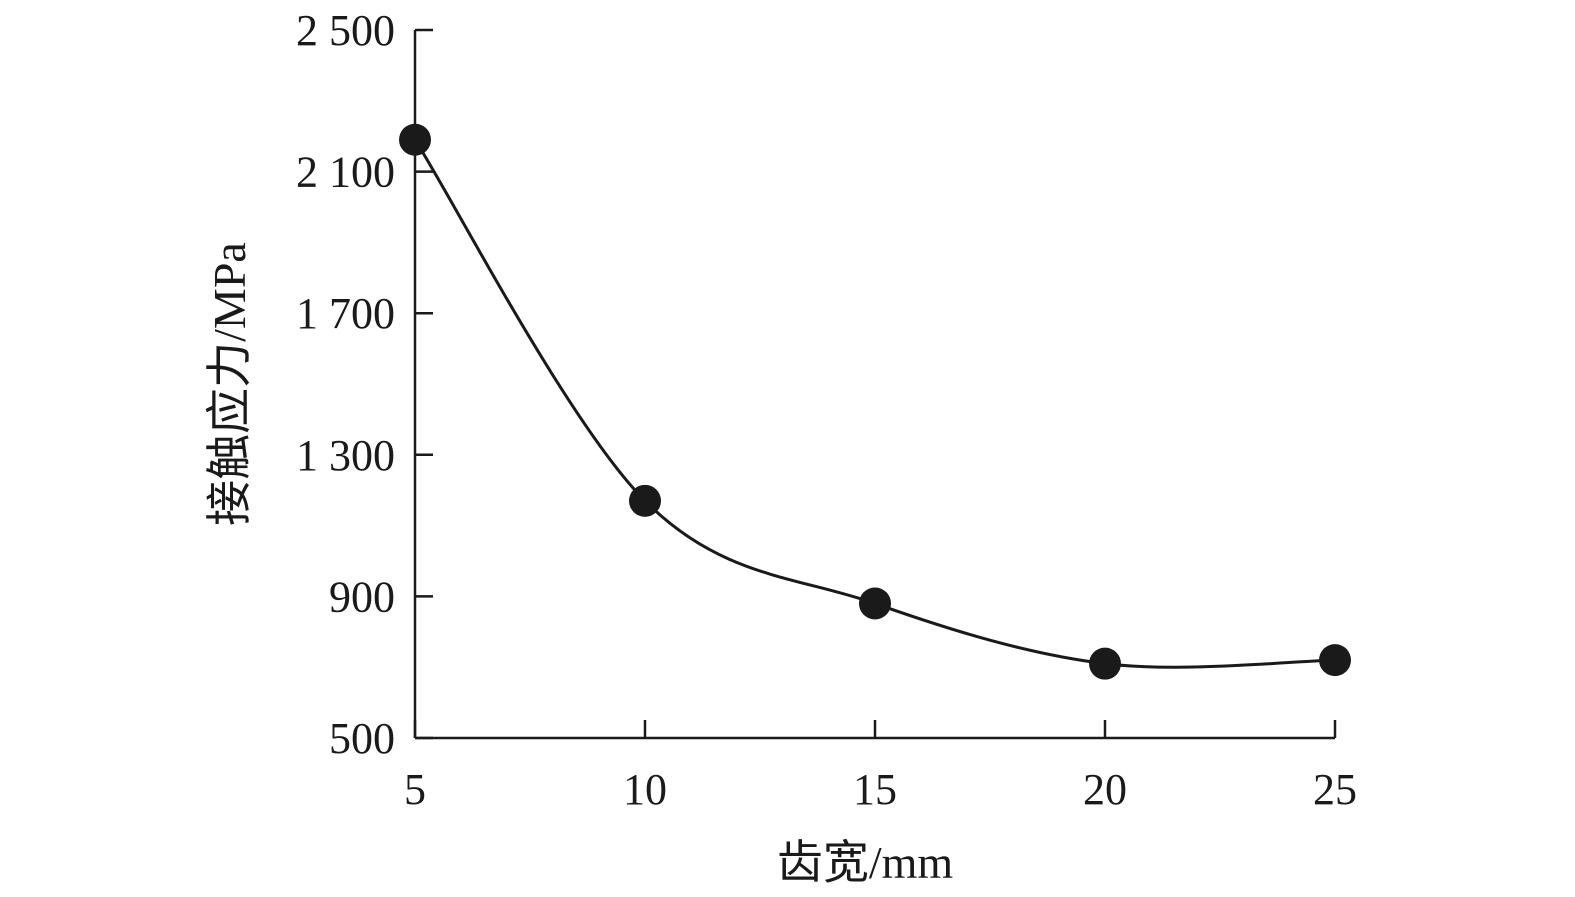 This screenshot has height=897, width=1575. Describe the element at coordinates (865, 862) in the screenshot. I see `x-axis-title: 齿宽/mm` at that location.